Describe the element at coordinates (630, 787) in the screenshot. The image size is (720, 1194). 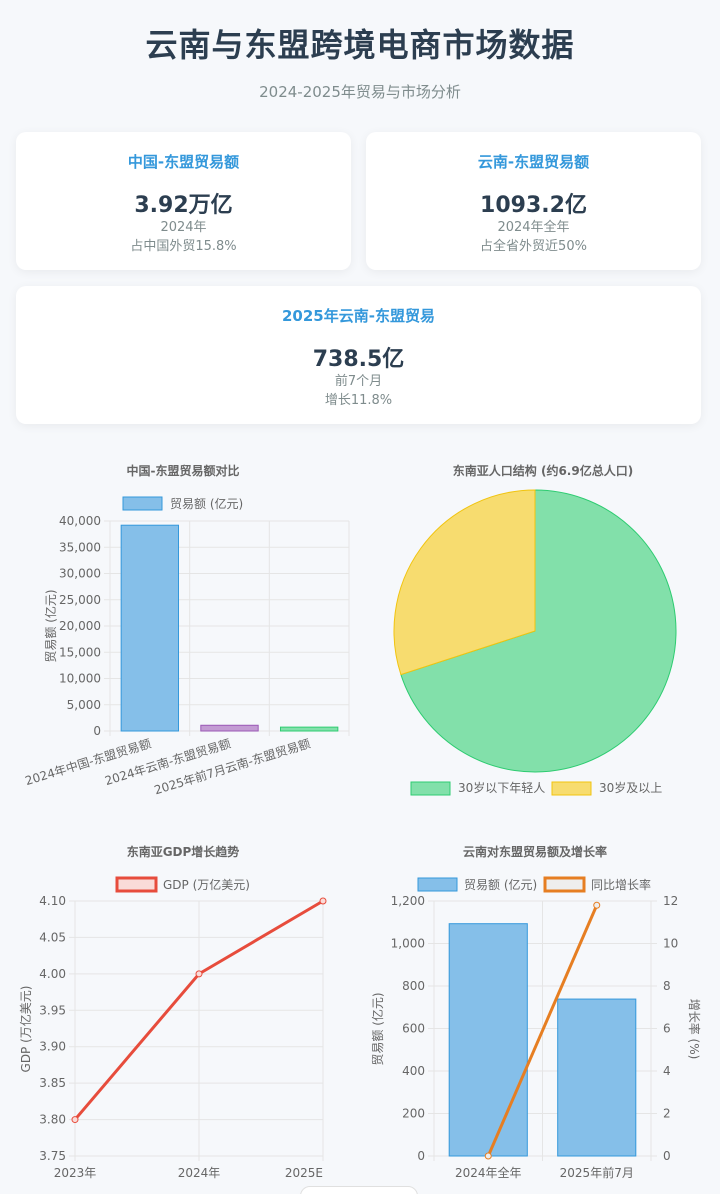
I see `legend-label: 30岁及以上` at that location.